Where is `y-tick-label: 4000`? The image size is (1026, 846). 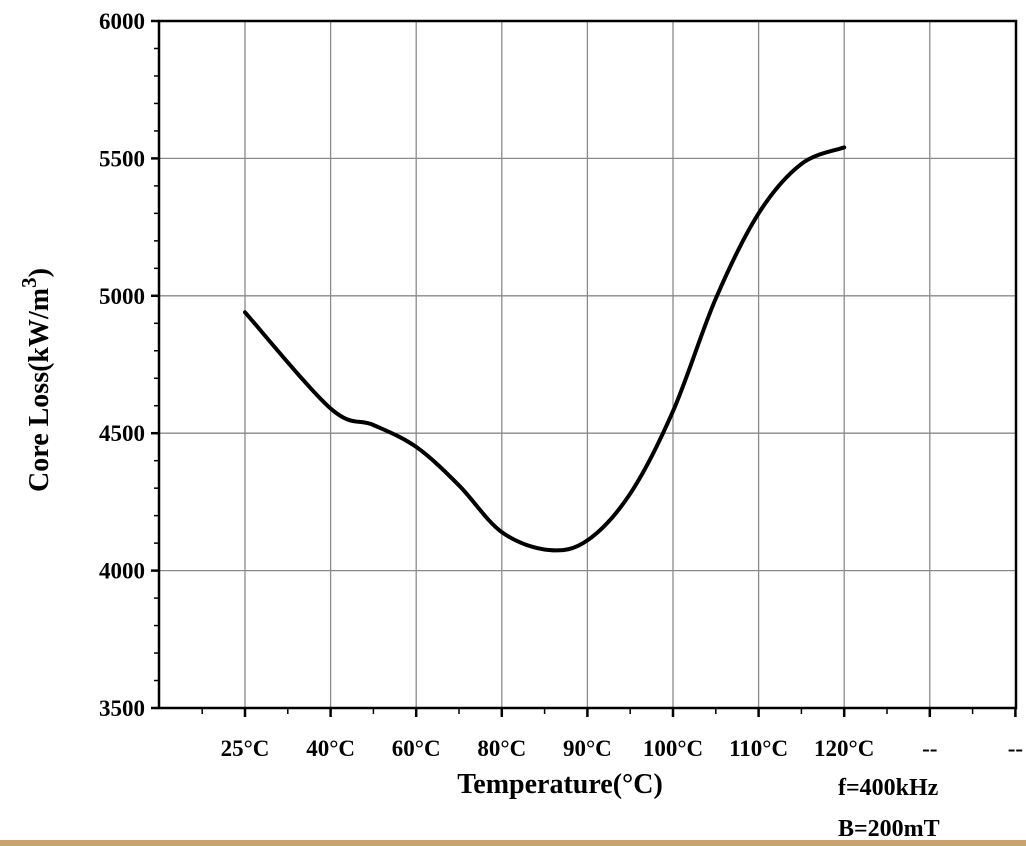
y-tick-label: 4000 is located at coordinates (122, 571).